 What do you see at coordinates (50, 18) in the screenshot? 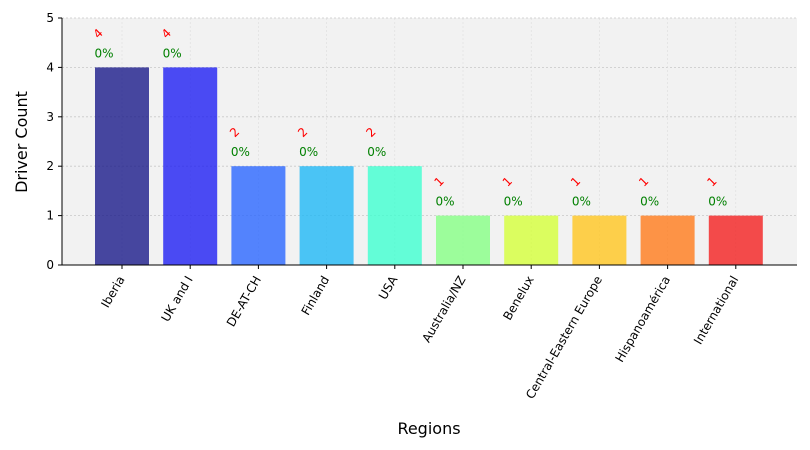
I see `y-tick-label: 5` at bounding box center [50, 18].